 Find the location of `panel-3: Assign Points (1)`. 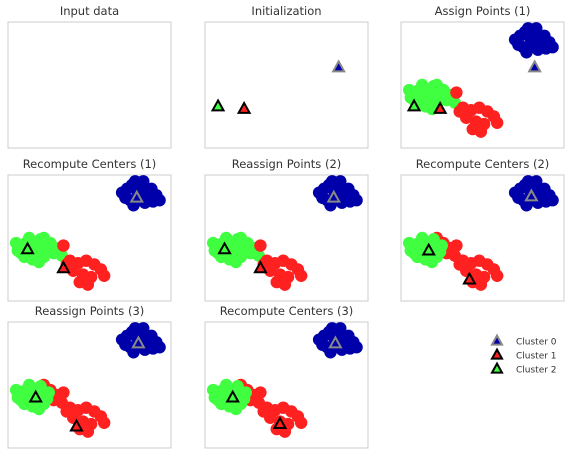

panel-3: Assign Points (1) is located at coordinates (482, 76).